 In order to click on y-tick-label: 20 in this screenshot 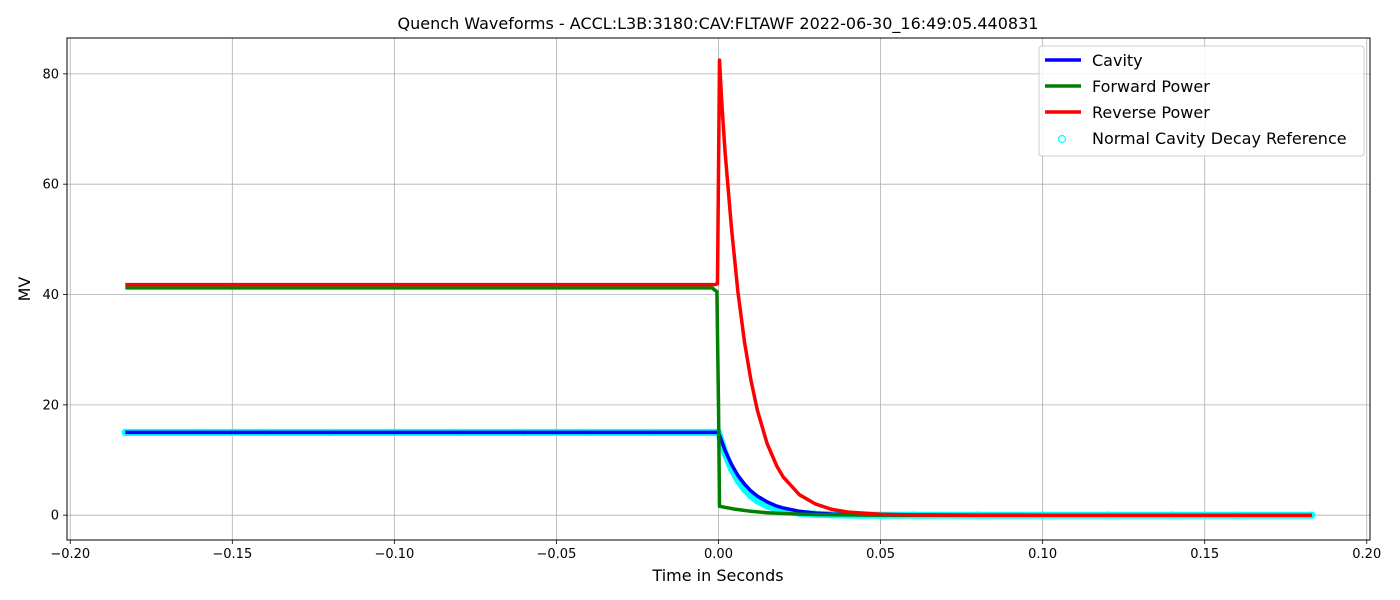, I will do `click(50, 405)`.